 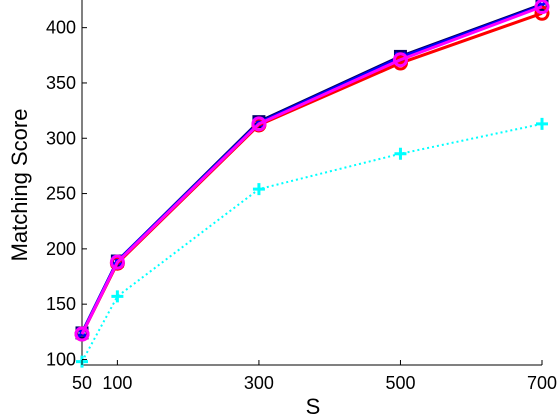 What do you see at coordinates (61, 138) in the screenshot?
I see `y-tick-label: 300` at bounding box center [61, 138].